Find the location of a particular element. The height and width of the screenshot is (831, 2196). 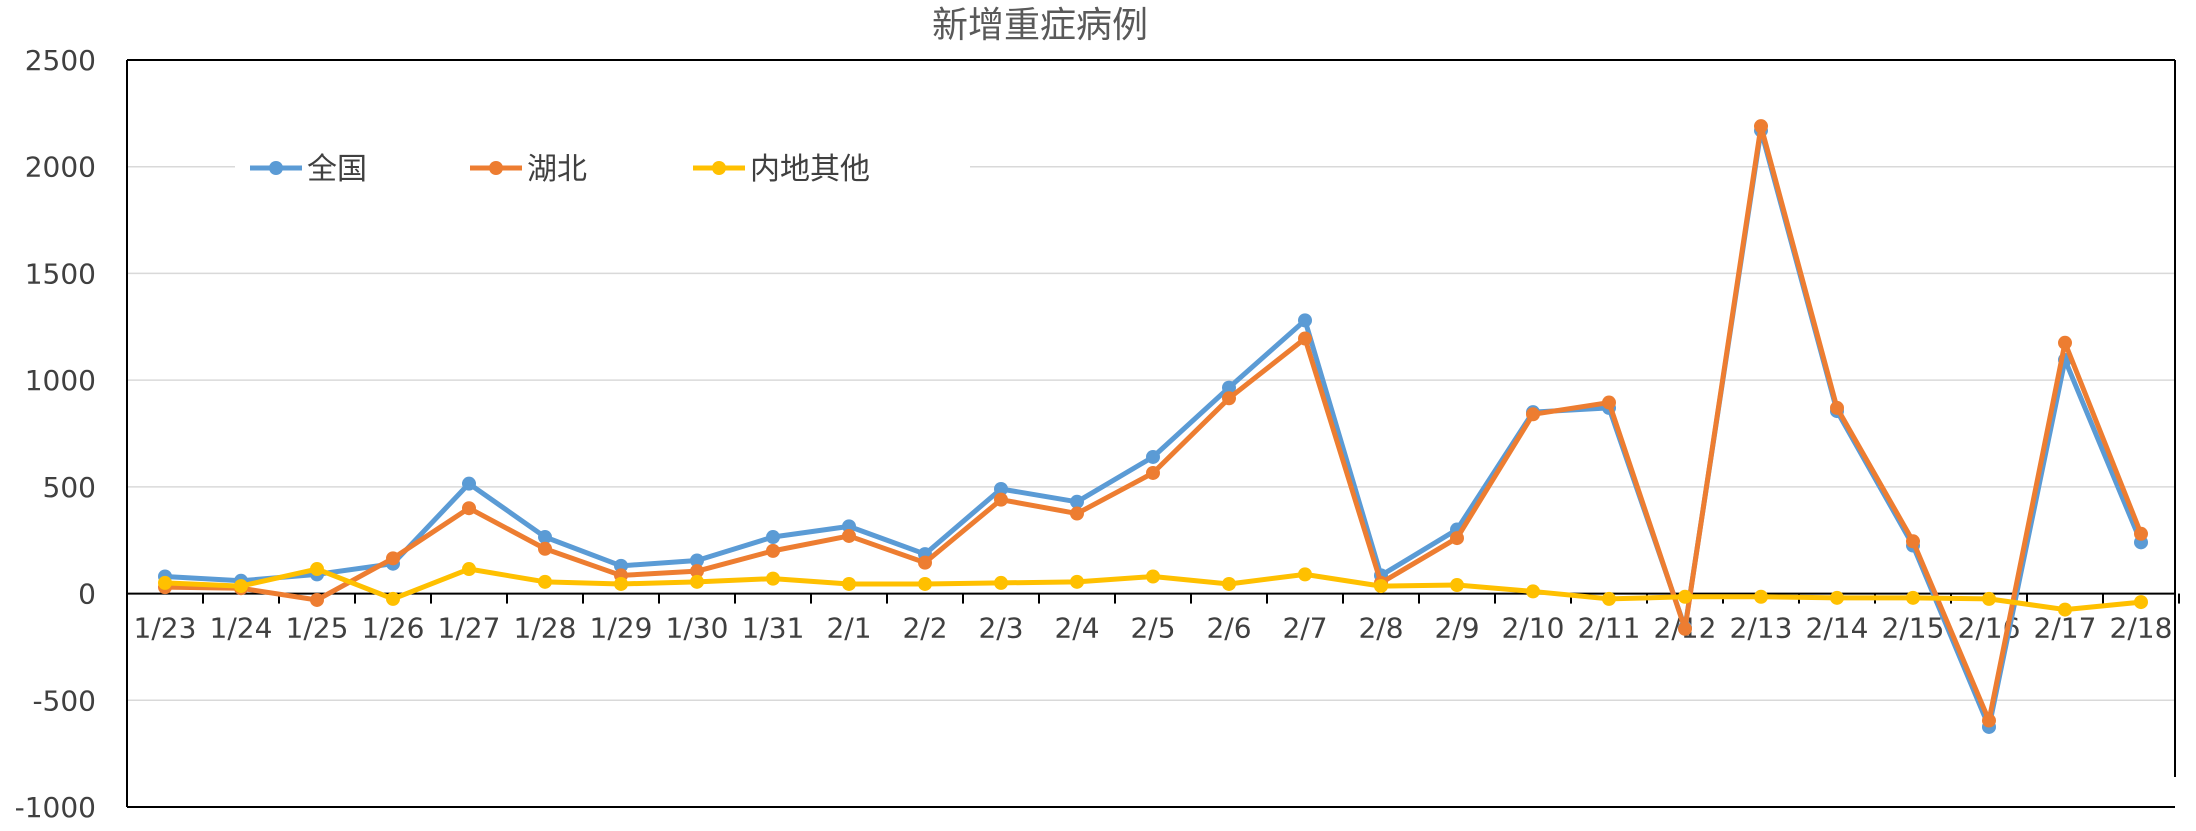

x-tick-label: 1/31 is located at coordinates (773, 628).